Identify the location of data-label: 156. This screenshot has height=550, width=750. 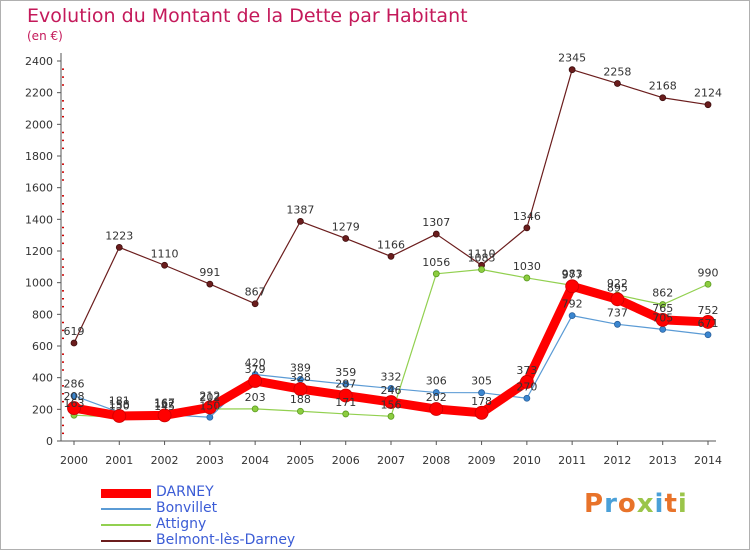
(391, 404).